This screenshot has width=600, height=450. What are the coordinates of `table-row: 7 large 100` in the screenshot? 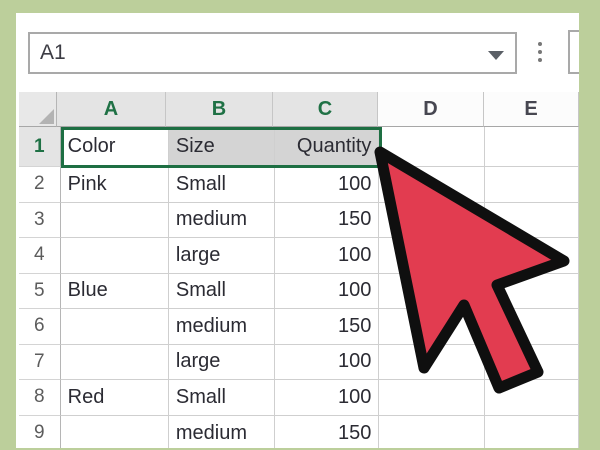 It's located at (299, 362).